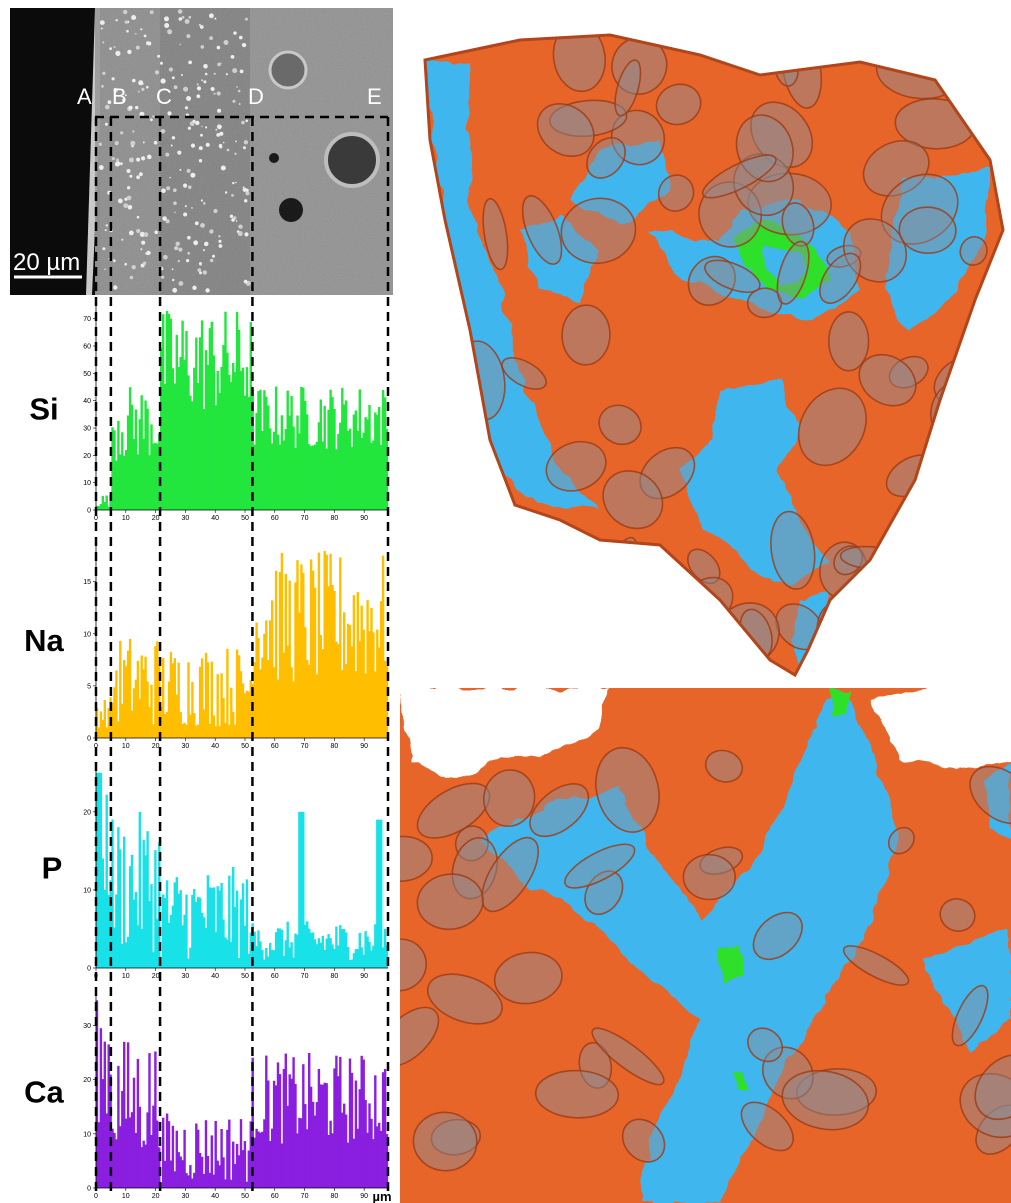 The width and height of the screenshot is (1011, 1203). I want to click on sem-pore, so click(291, 210).